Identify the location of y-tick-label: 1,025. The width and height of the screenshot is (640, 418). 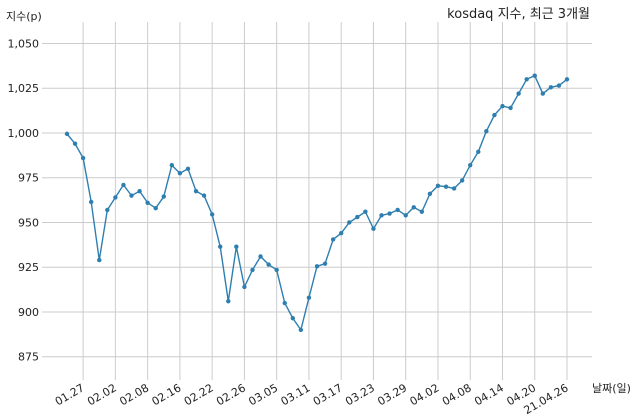
(24, 88).